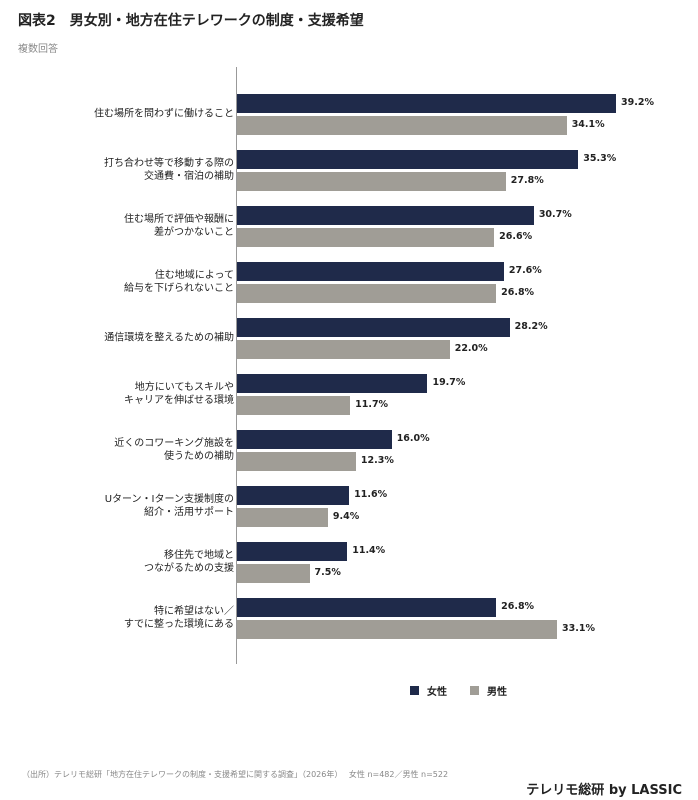  Describe the element at coordinates (189, 562) in the screenshot. I see `category-label: 移住先で地域と つながるための支援` at that location.